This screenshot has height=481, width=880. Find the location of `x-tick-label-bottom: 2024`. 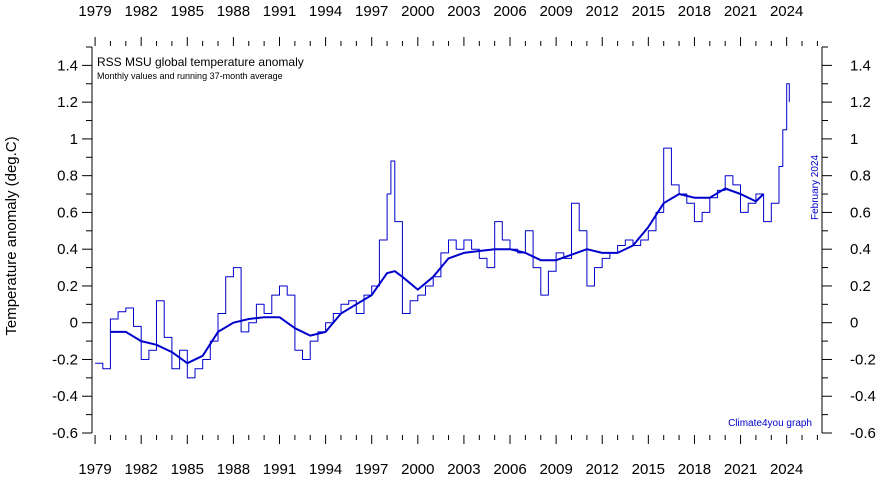

x-tick-label-bottom: 2024 is located at coordinates (786, 469).